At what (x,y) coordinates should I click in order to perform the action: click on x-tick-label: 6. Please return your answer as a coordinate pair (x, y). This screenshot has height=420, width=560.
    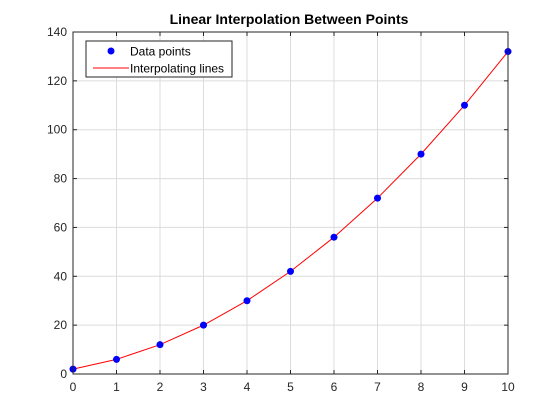
    Looking at the image, I should click on (334, 387).